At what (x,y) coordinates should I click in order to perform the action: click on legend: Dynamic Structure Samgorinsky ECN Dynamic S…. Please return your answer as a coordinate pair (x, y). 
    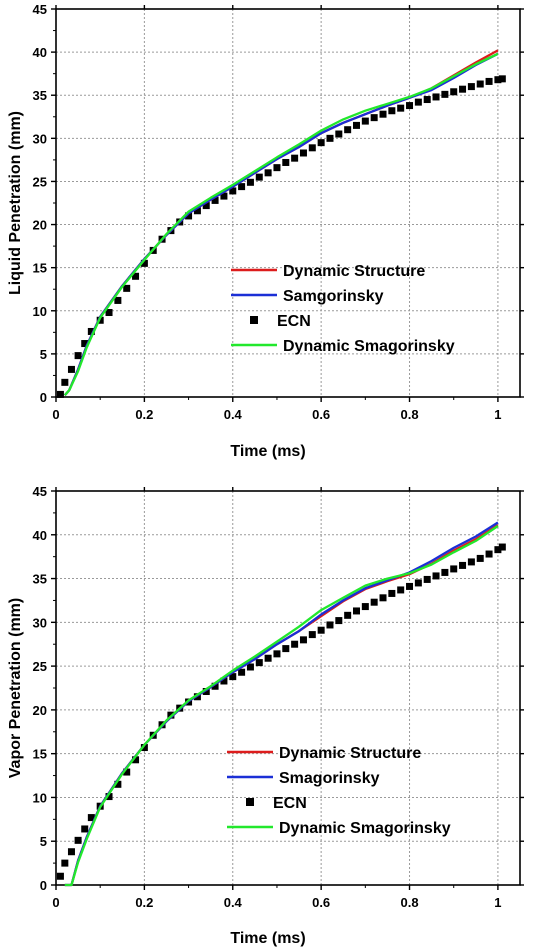
    Looking at the image, I should click on (343, 309).